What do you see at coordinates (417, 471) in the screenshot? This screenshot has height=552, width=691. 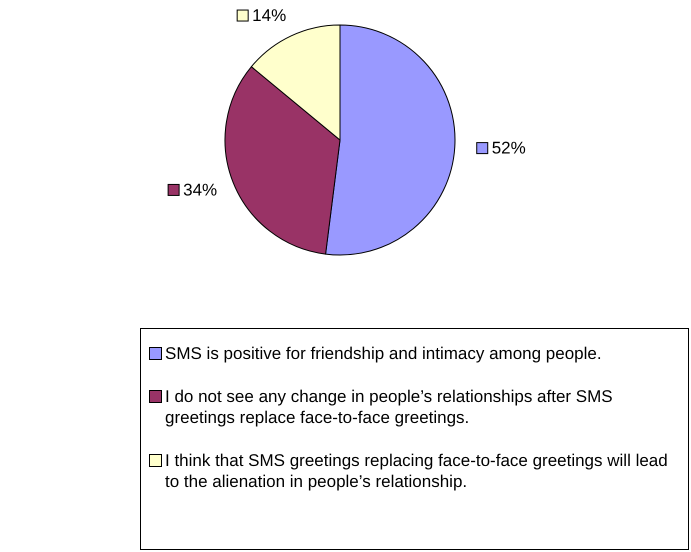 I see `legend-label: I think that SMS greetings replacing face-to-face greetings will lead to the alienation in people’s relationship.` at bounding box center [417, 471].